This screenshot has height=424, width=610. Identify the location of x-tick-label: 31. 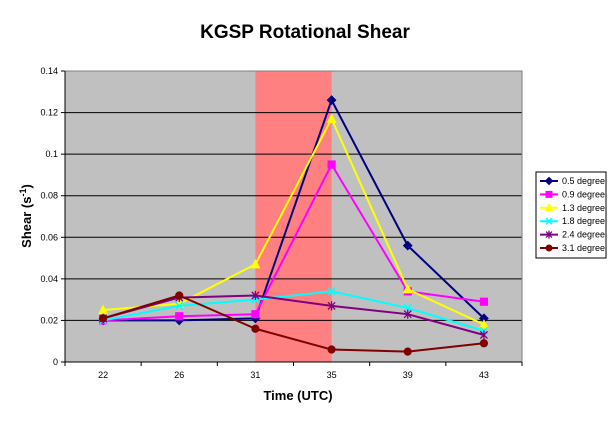
(255, 375).